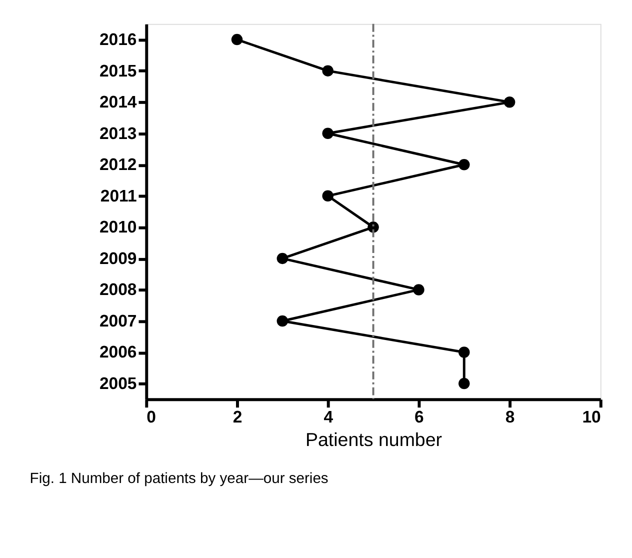 The image size is (632, 558). What do you see at coordinates (118, 383) in the screenshot?
I see `y-tick-label: 2005` at bounding box center [118, 383].